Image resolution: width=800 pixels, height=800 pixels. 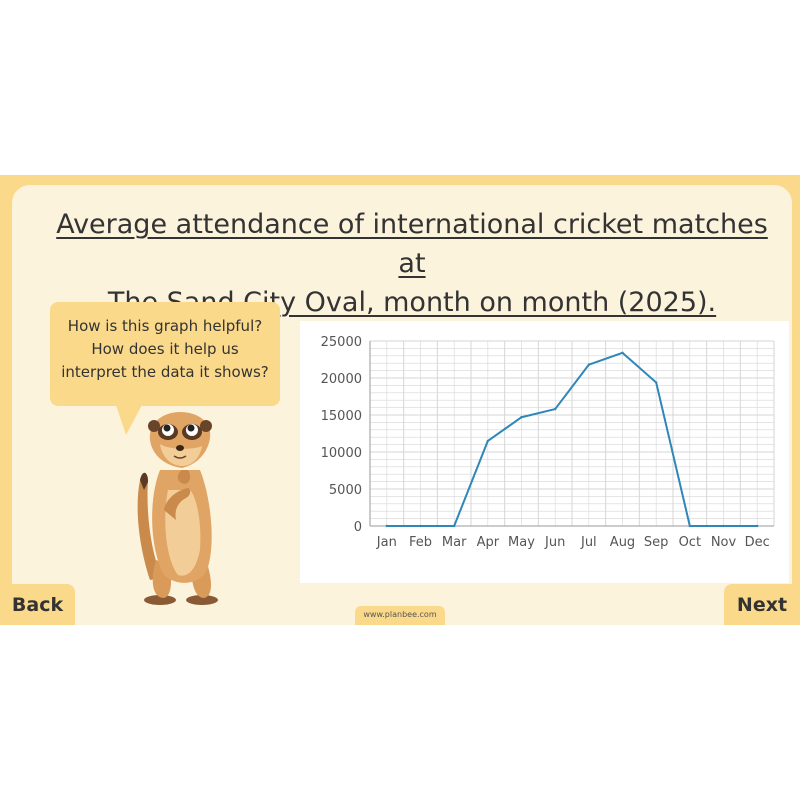 What do you see at coordinates (341, 379) in the screenshot?
I see `y-tick-label: 20000` at bounding box center [341, 379].